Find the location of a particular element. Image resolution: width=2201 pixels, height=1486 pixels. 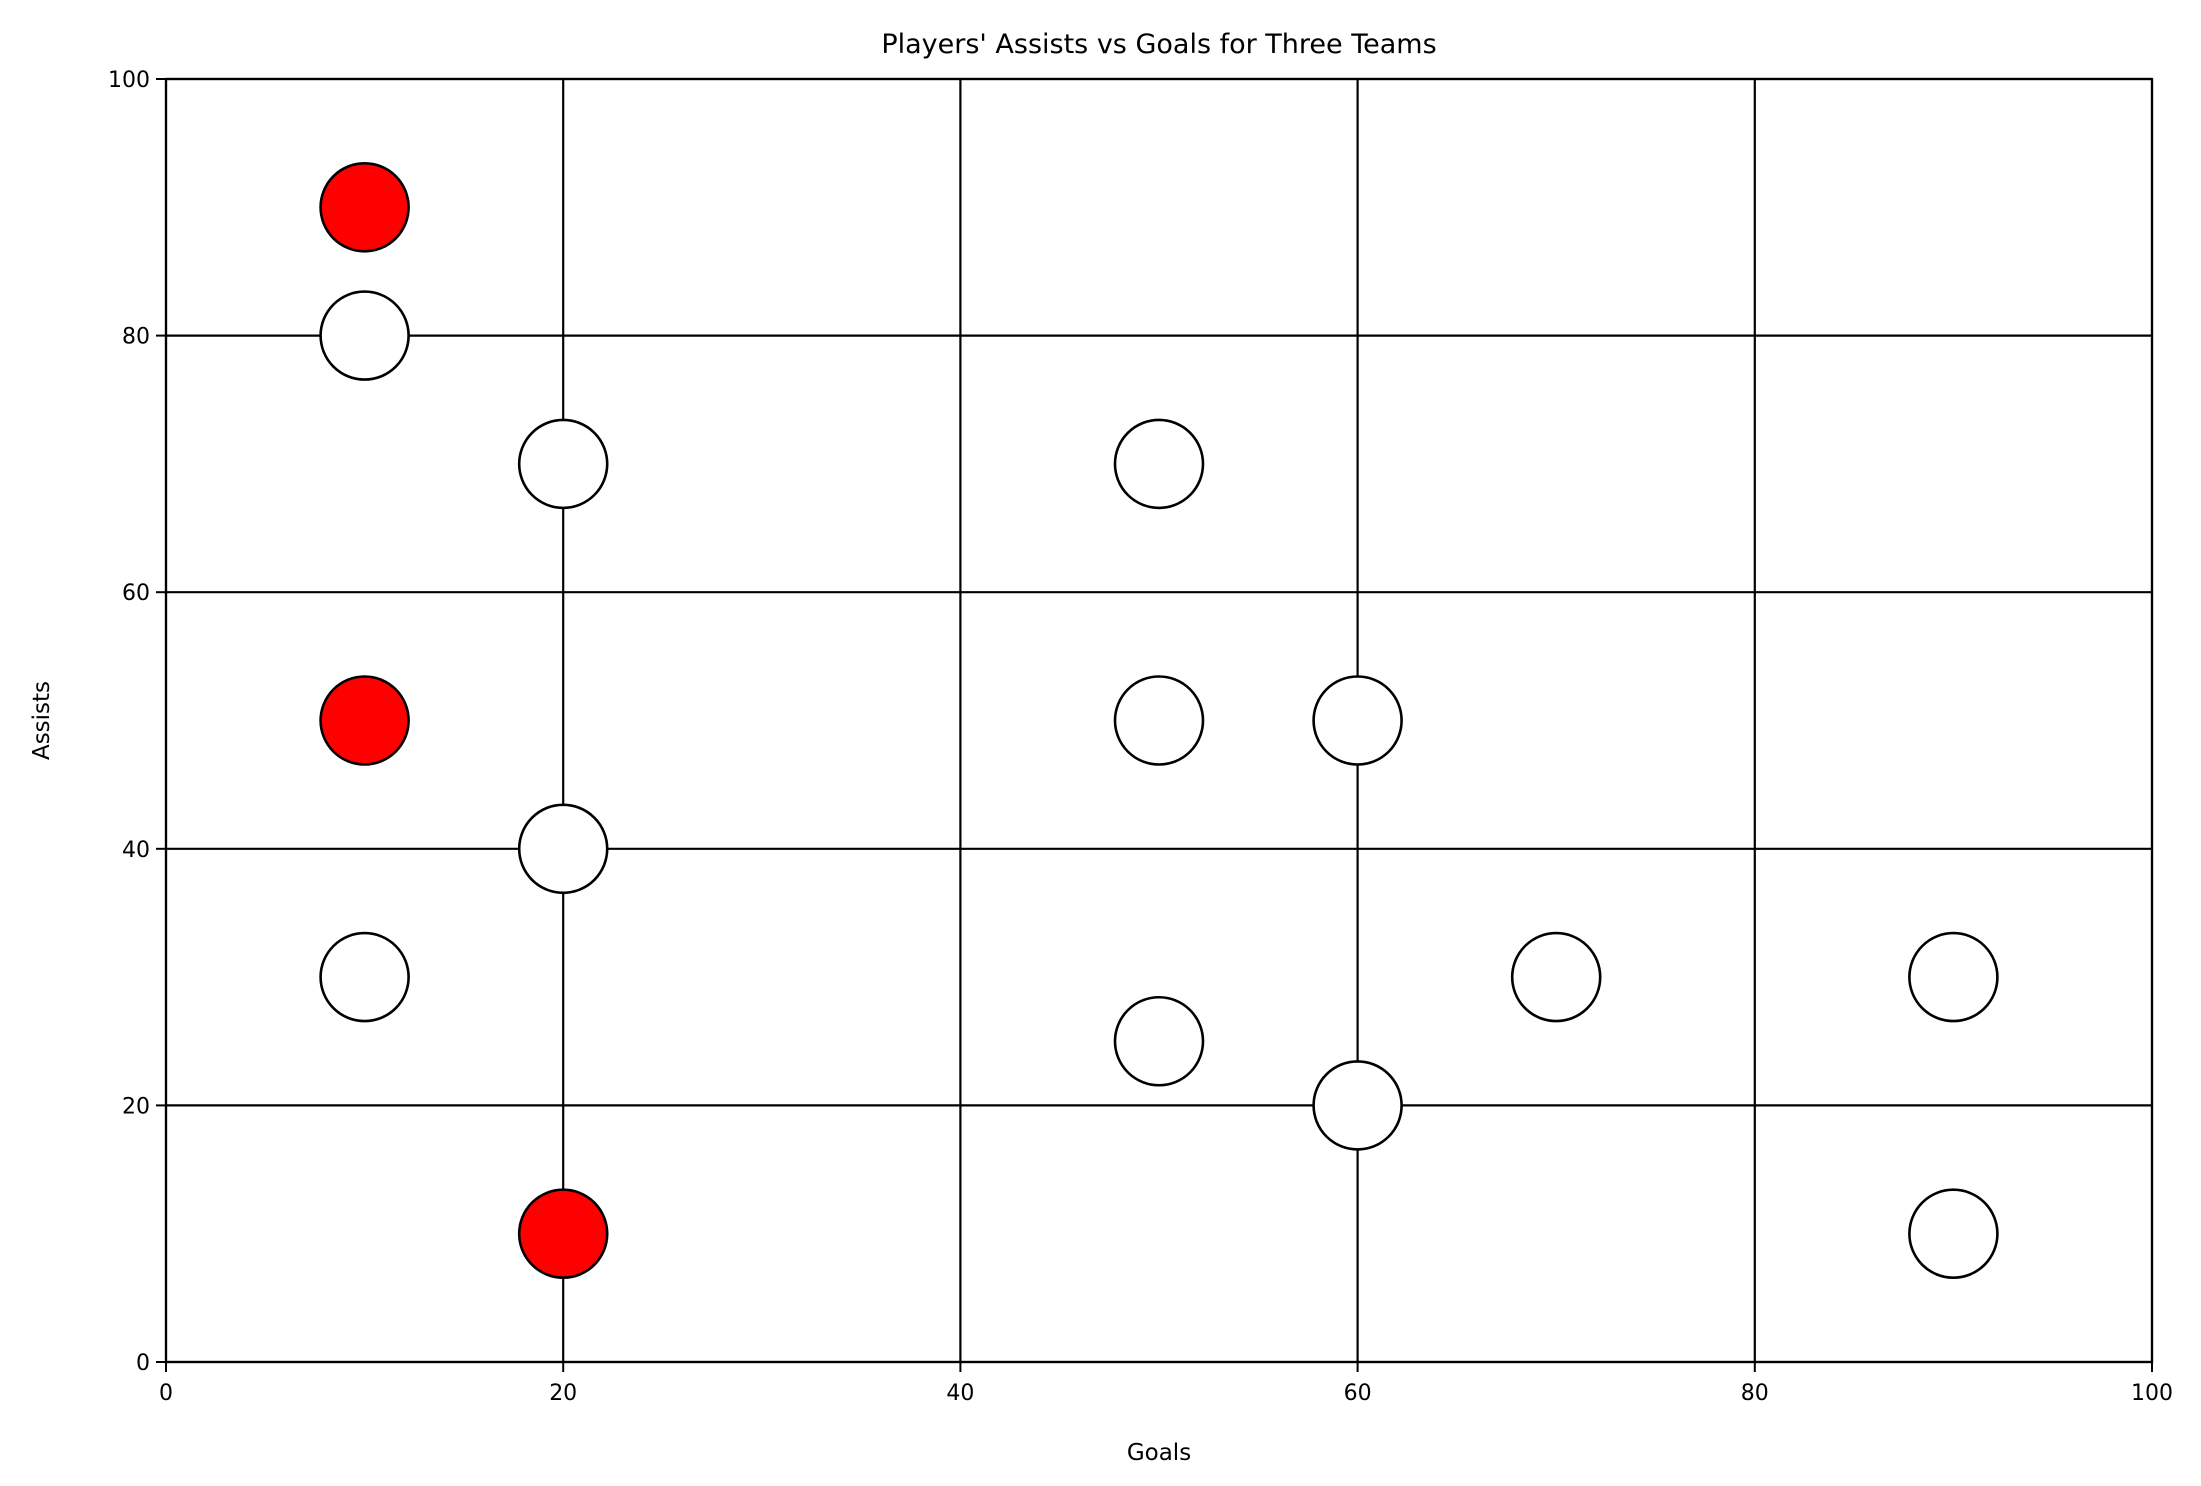

y-tick-label: 40 is located at coordinates (136, 850).